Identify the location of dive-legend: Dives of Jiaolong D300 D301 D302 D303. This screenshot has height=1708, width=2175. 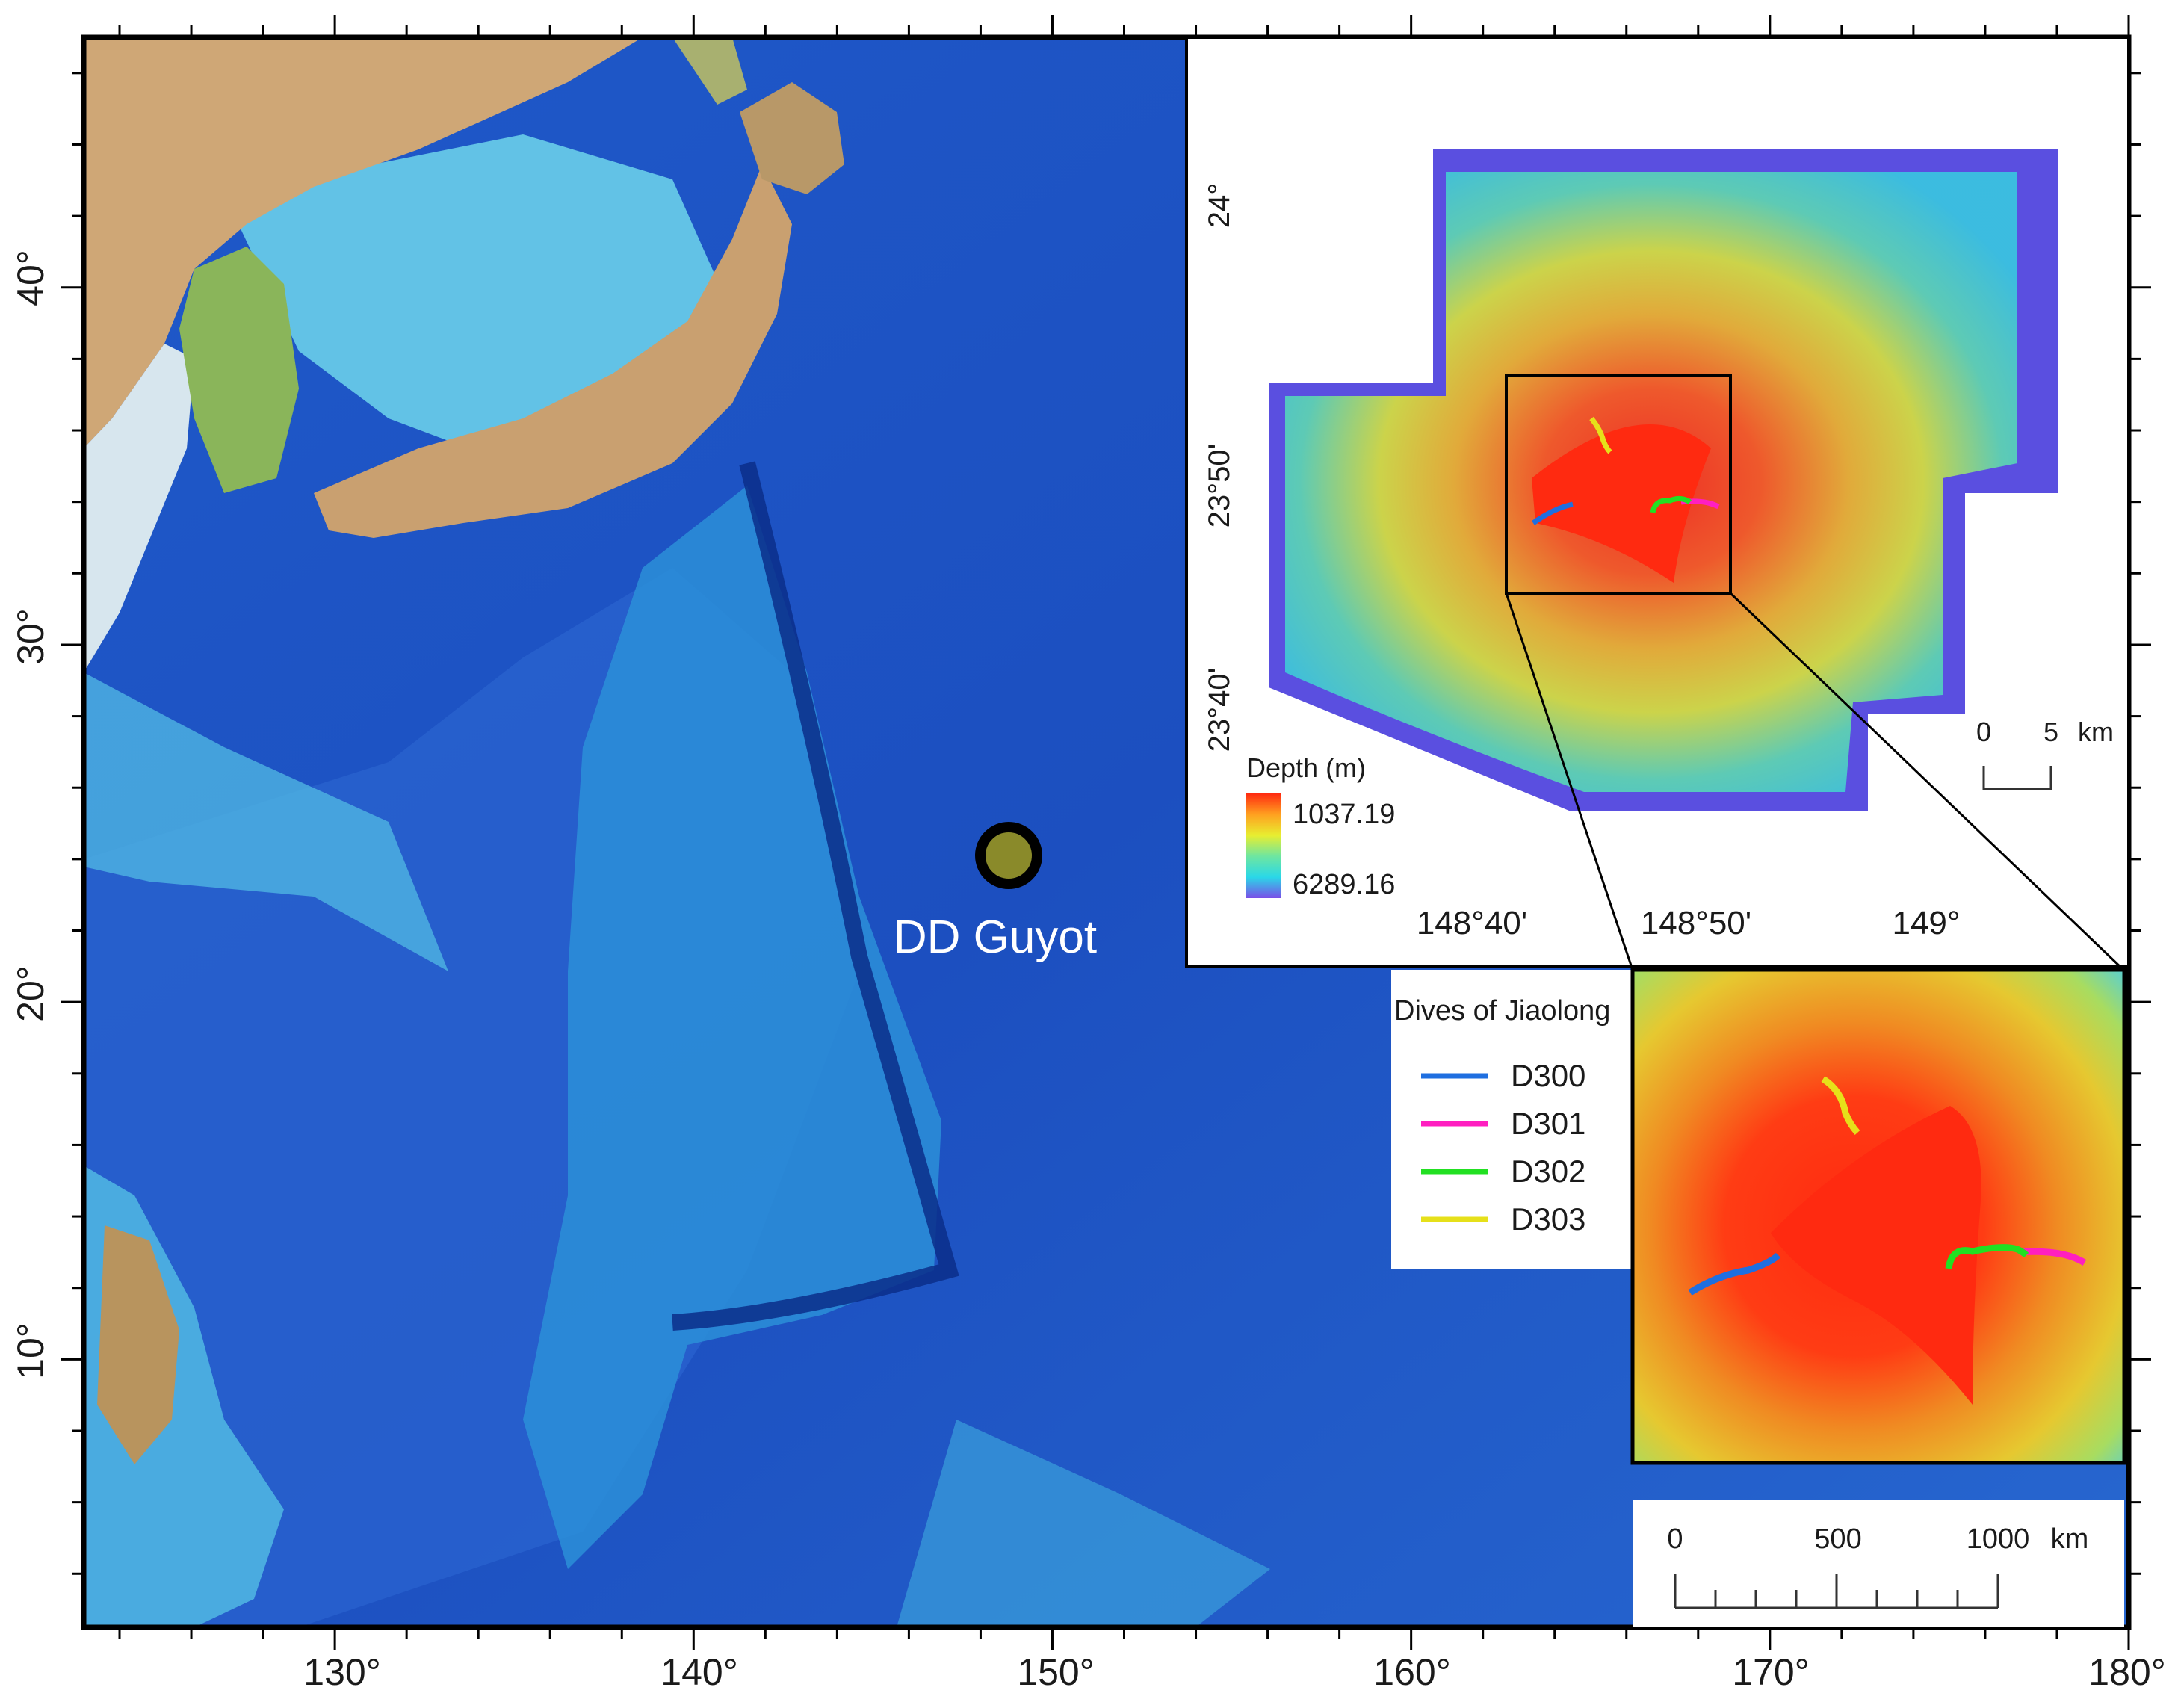
(1513, 1119).